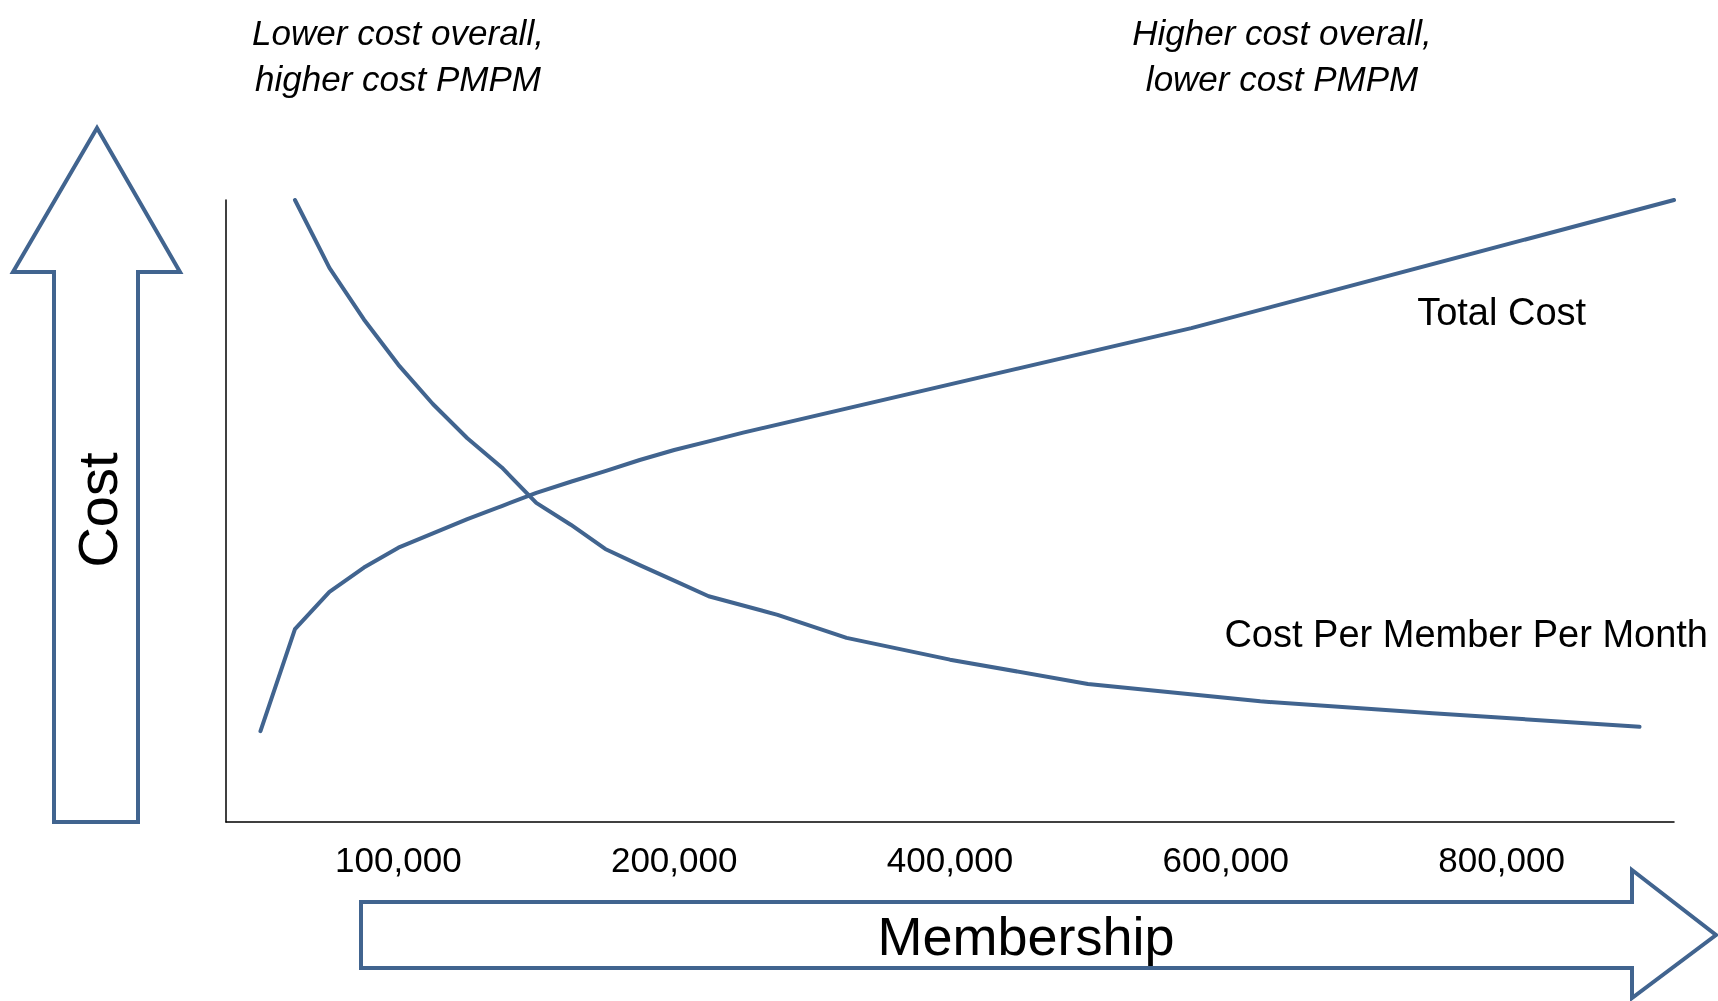  Describe the element at coordinates (398, 56) in the screenshot. I see `text: Lower cost overall, higher cost PMPM` at that location.